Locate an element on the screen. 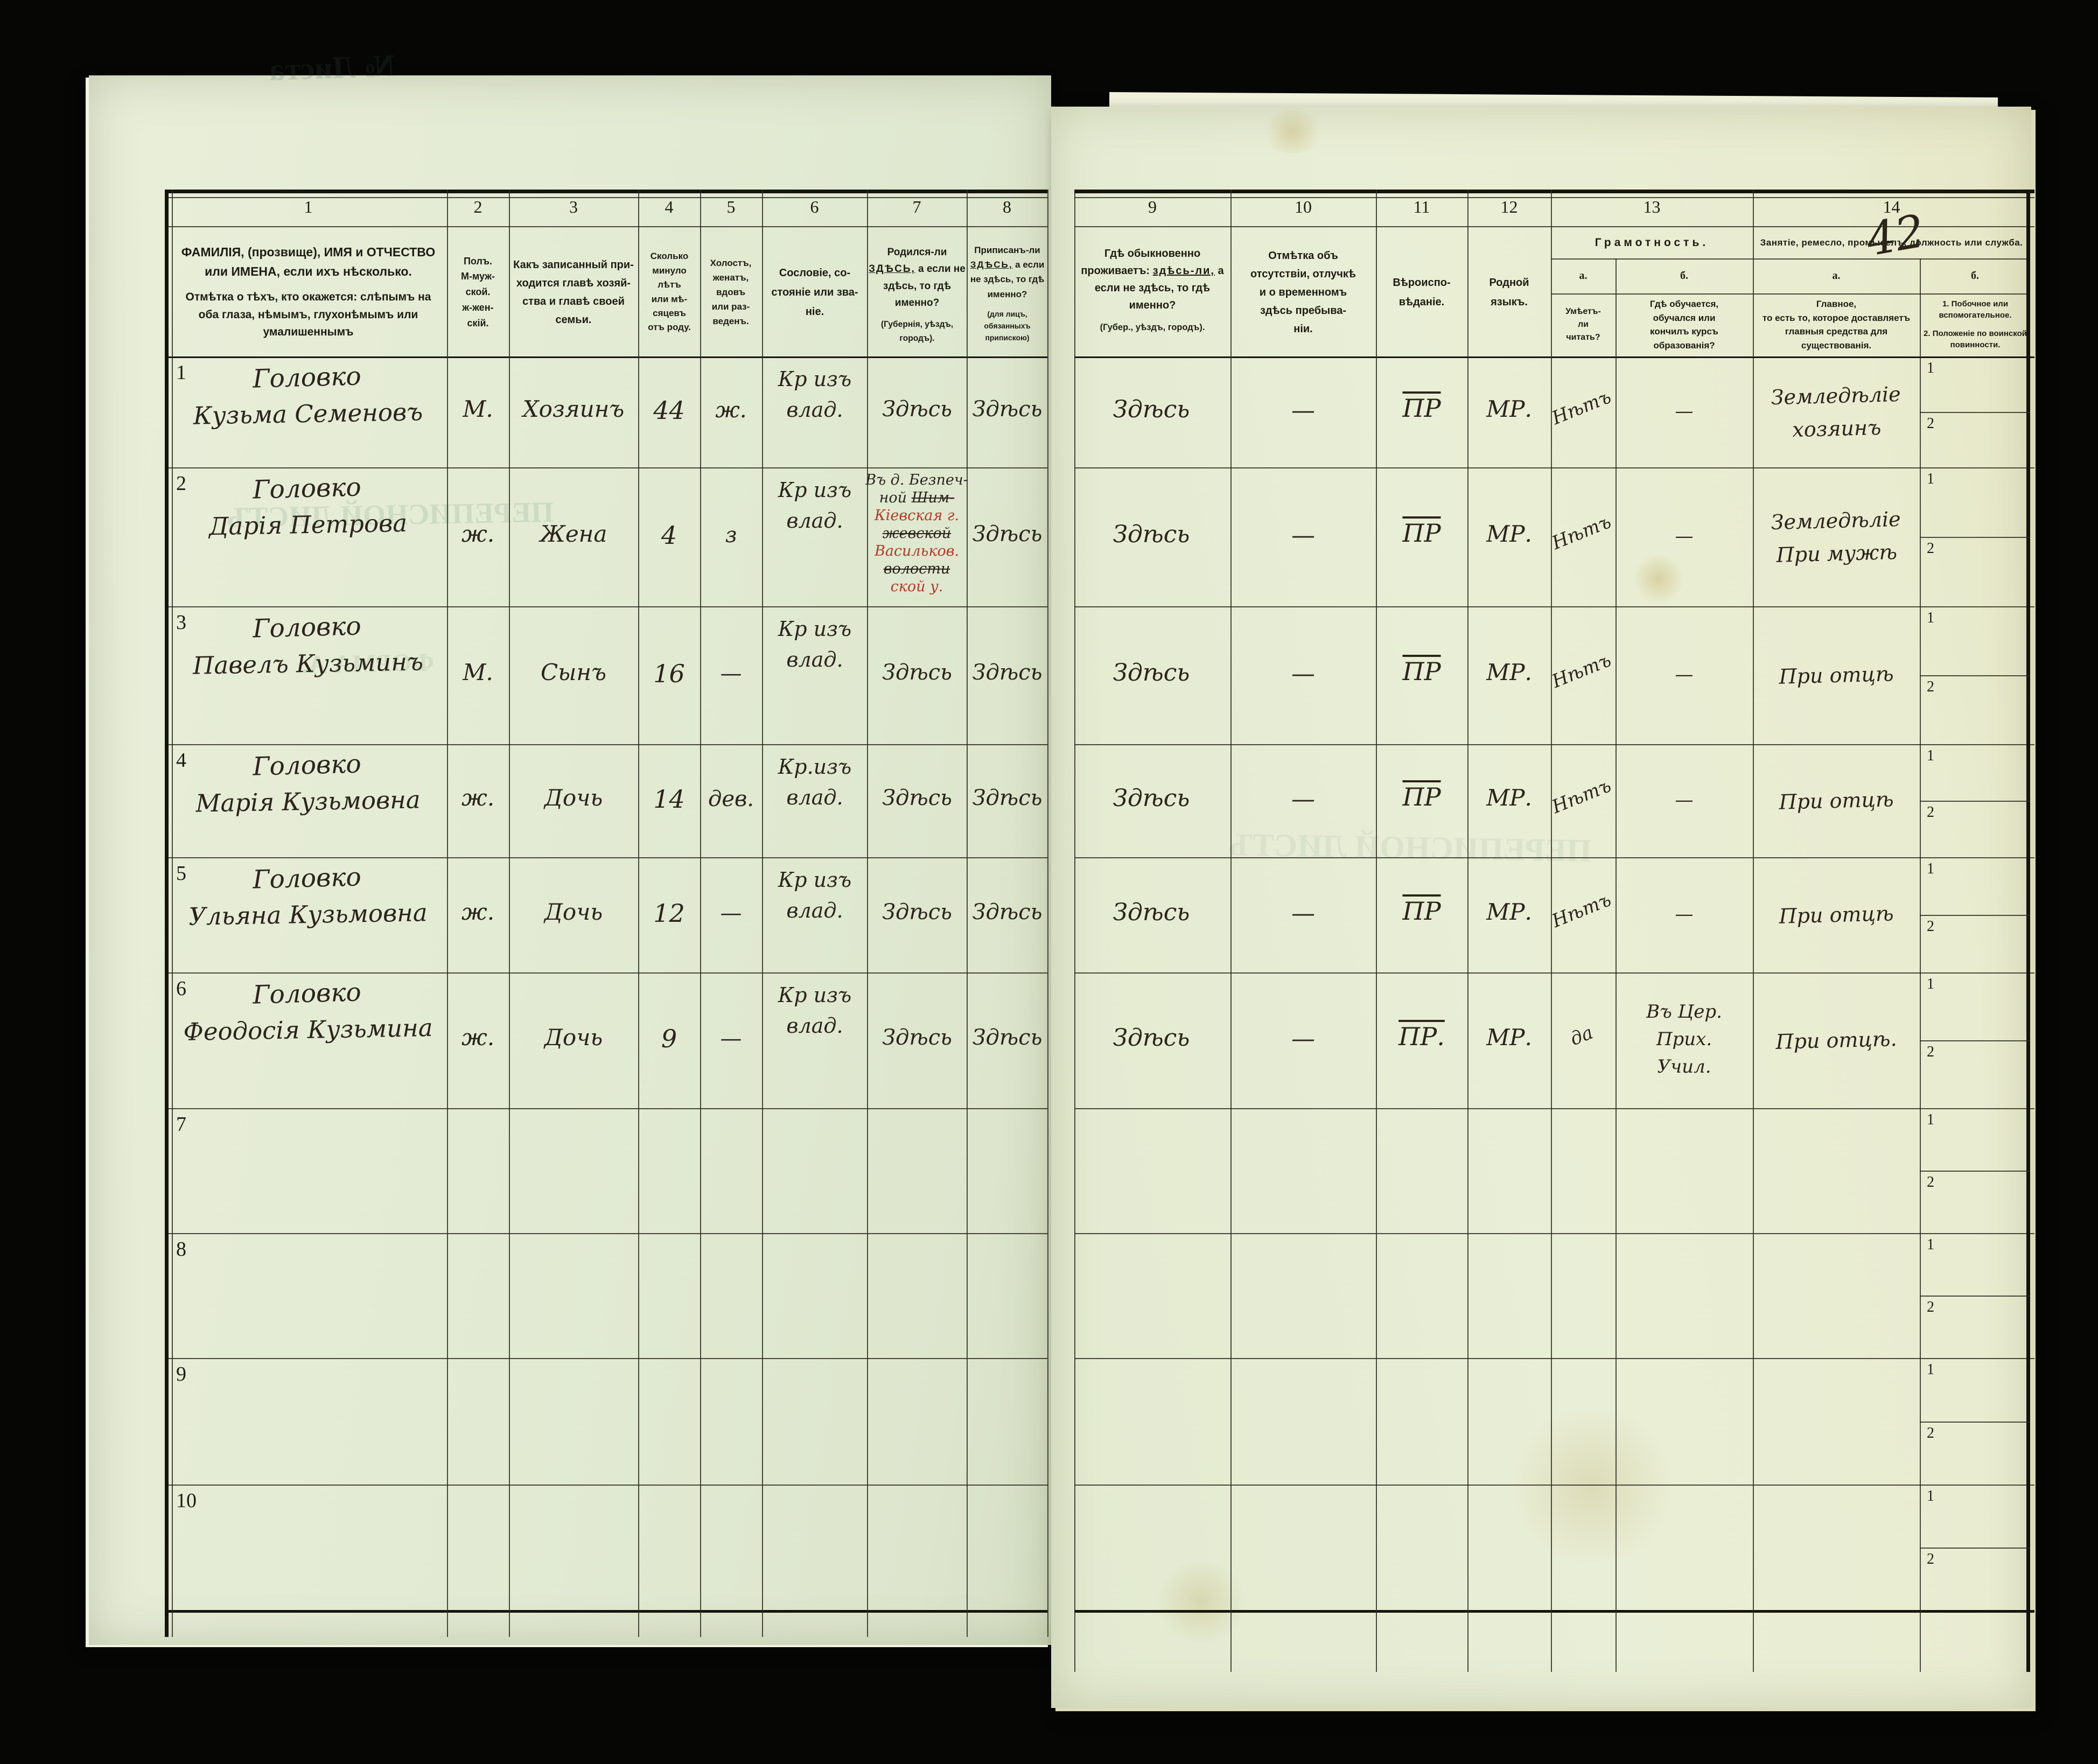 This screenshot has width=2098, height=1764. header-religion: Вѣроиспо- вѣданіе. is located at coordinates (1422, 292).